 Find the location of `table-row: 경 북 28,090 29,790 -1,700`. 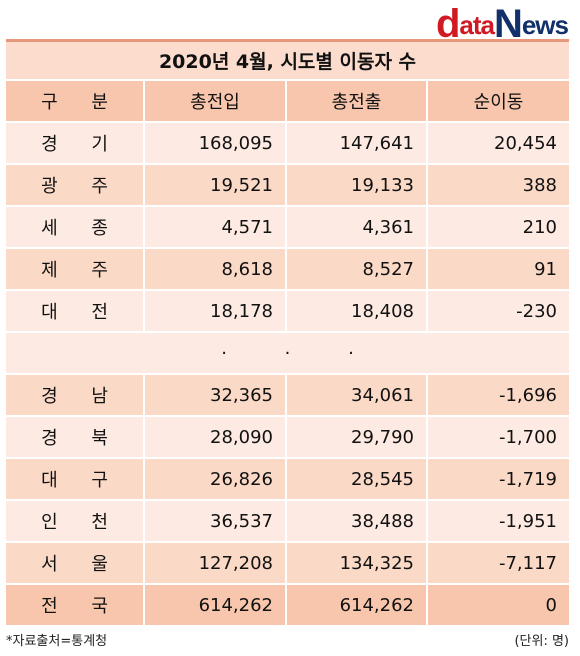

table-row: 경 북 28,090 29,790 -1,700 is located at coordinates (287, 438).